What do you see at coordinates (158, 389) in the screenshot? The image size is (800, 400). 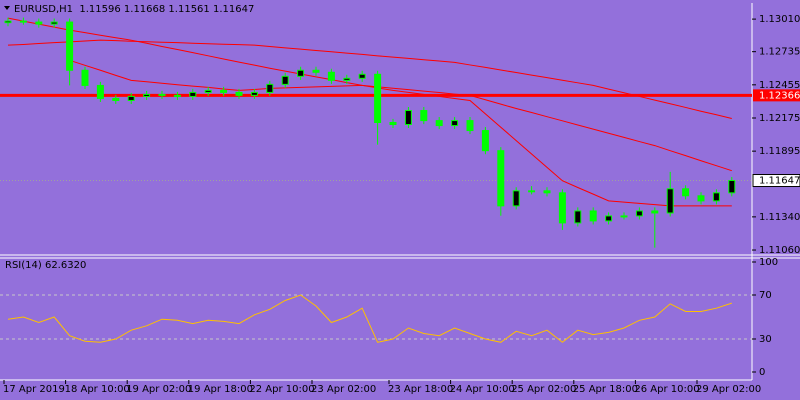 I see `x-tick-label: 19 Apr 02:00` at bounding box center [158, 389].